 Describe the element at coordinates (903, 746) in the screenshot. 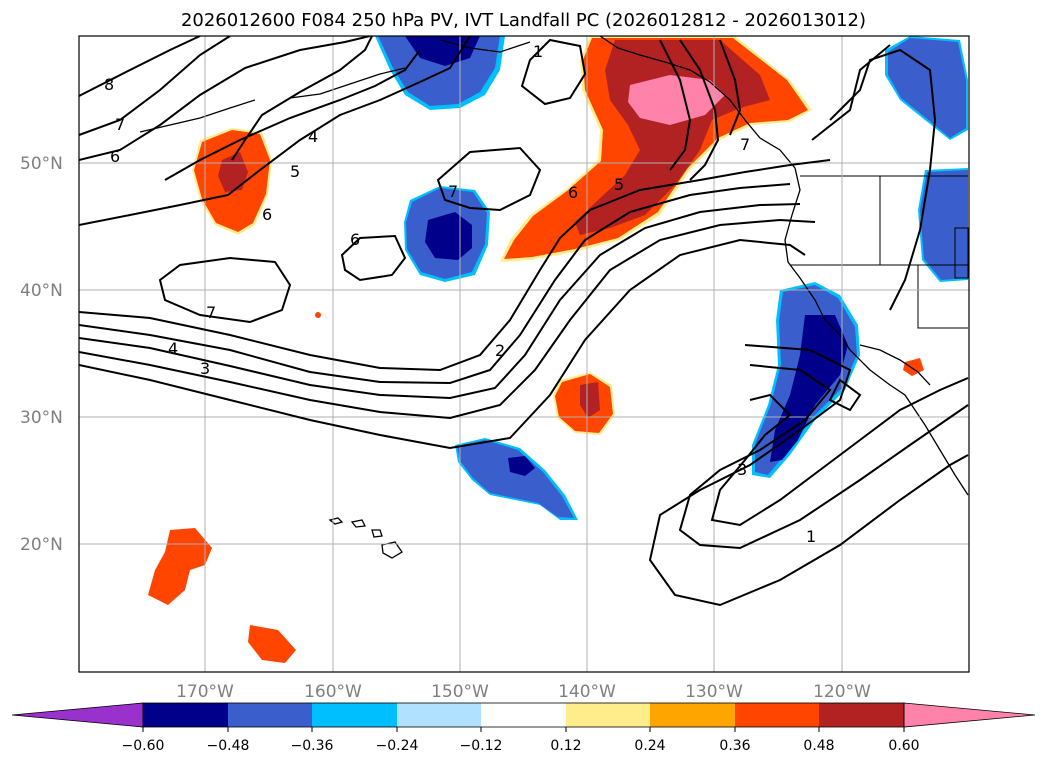

I see `colorbar-tick-label: 0.60` at that location.